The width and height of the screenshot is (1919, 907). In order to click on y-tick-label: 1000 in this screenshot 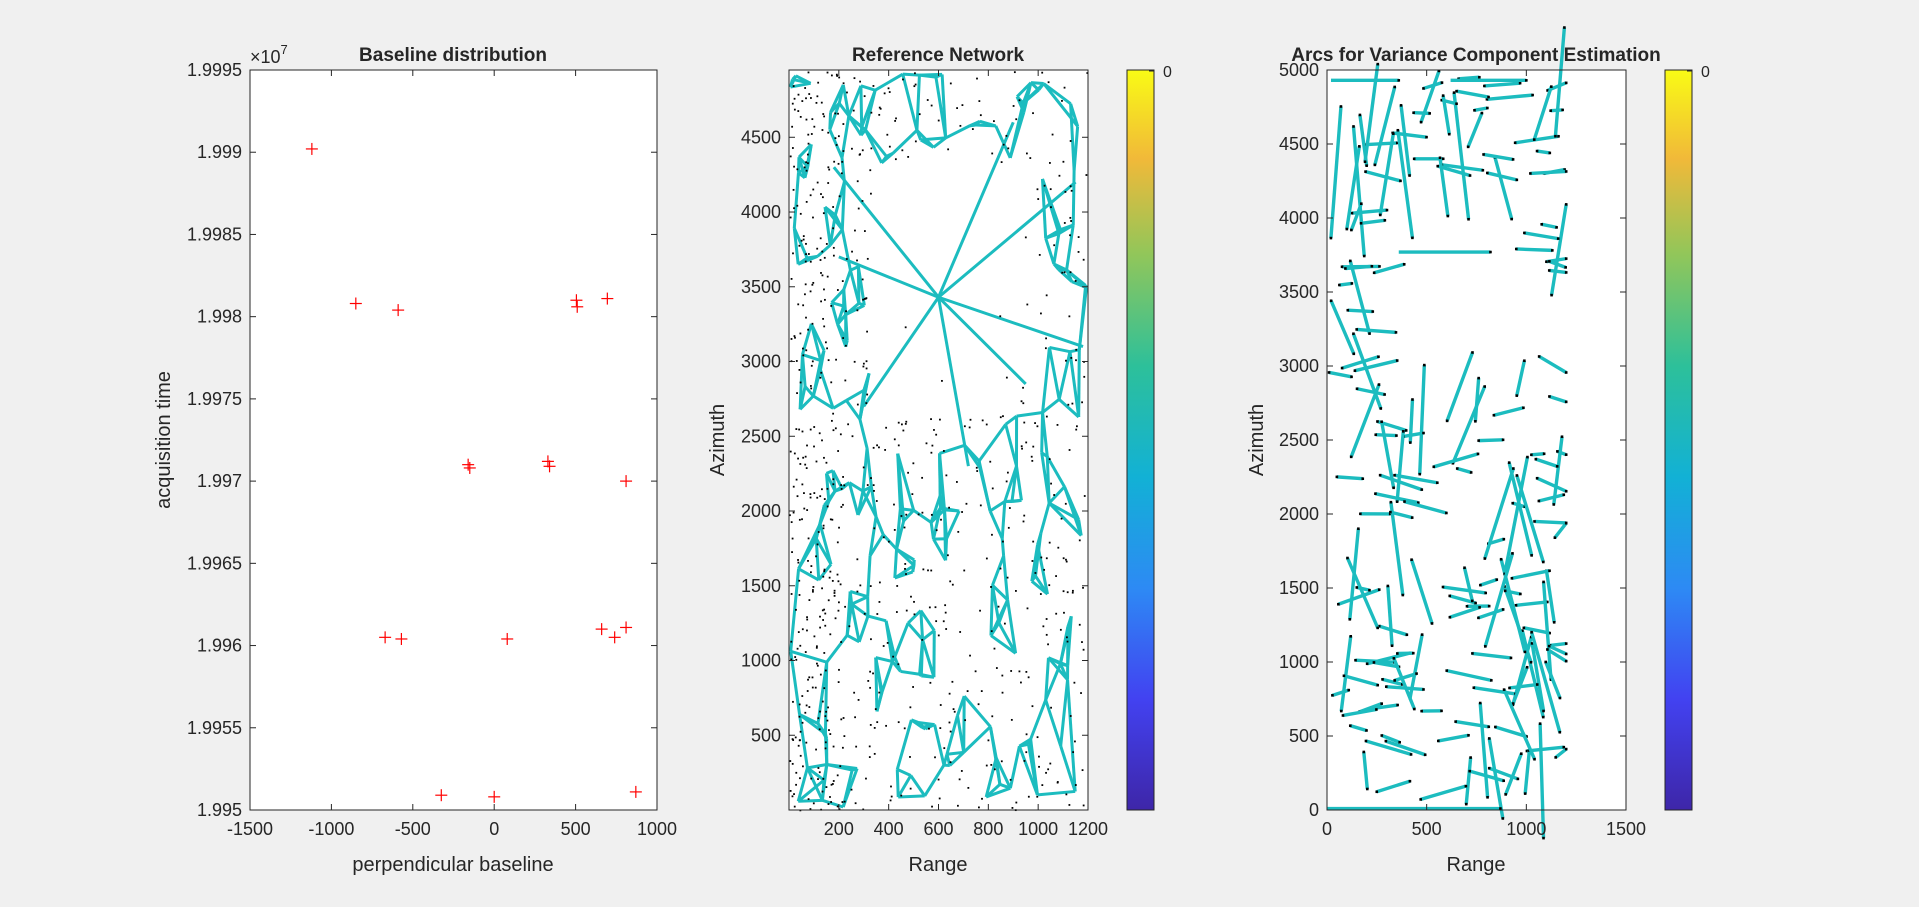, I will do `click(761, 661)`.